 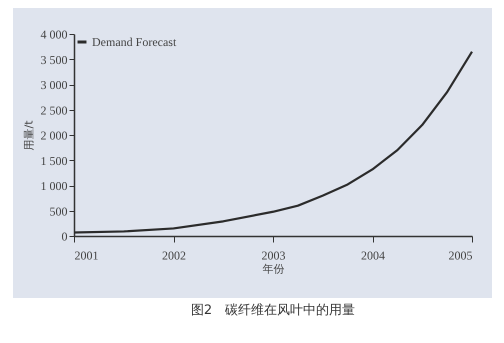 What do you see at coordinates (54, 59) in the screenshot?
I see `y-tick-label: 3 500` at bounding box center [54, 59].